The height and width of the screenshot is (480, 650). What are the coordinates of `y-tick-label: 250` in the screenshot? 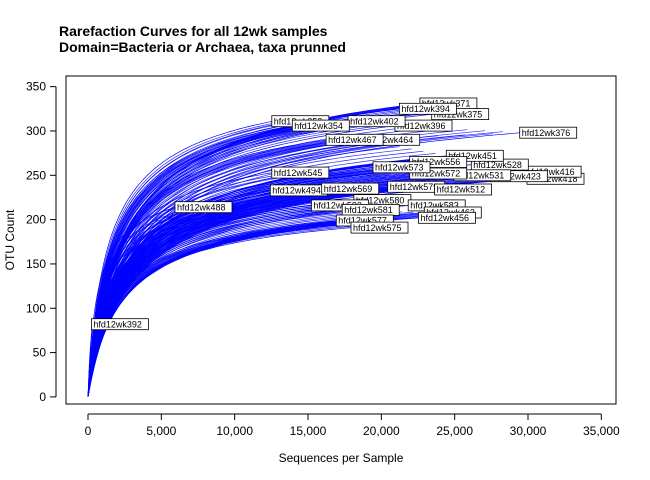 It's located at (36, 175).